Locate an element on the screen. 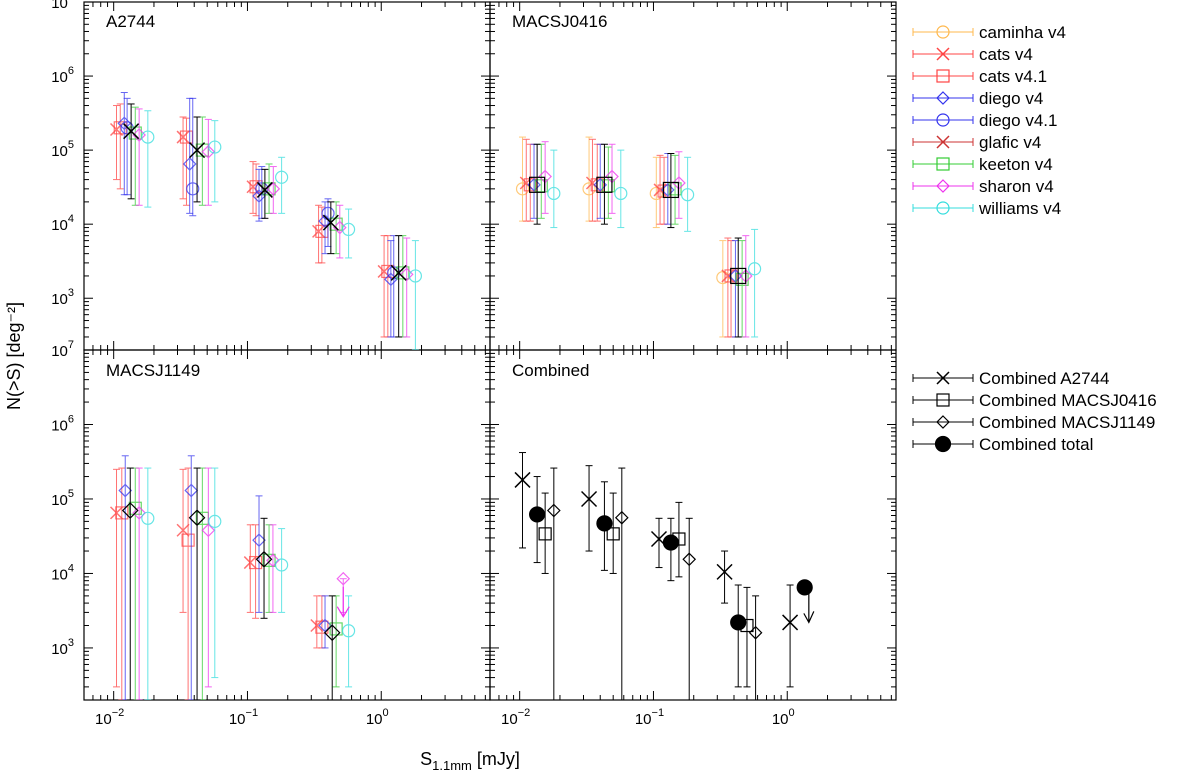 This screenshot has height=772, width=1200. x-tick-label-exp: −2 is located at coordinates (118, 713).